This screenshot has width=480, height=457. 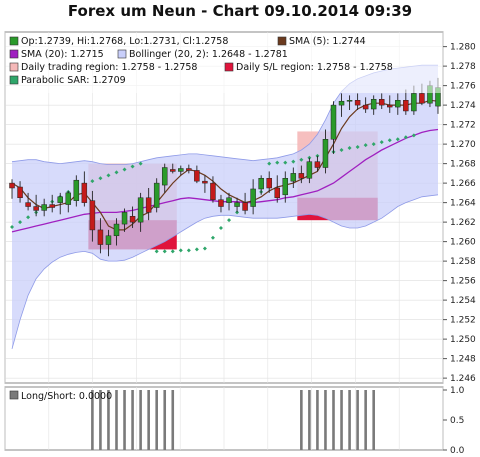 I want to click on y-tick-label: 1.266, so click(x=463, y=184).